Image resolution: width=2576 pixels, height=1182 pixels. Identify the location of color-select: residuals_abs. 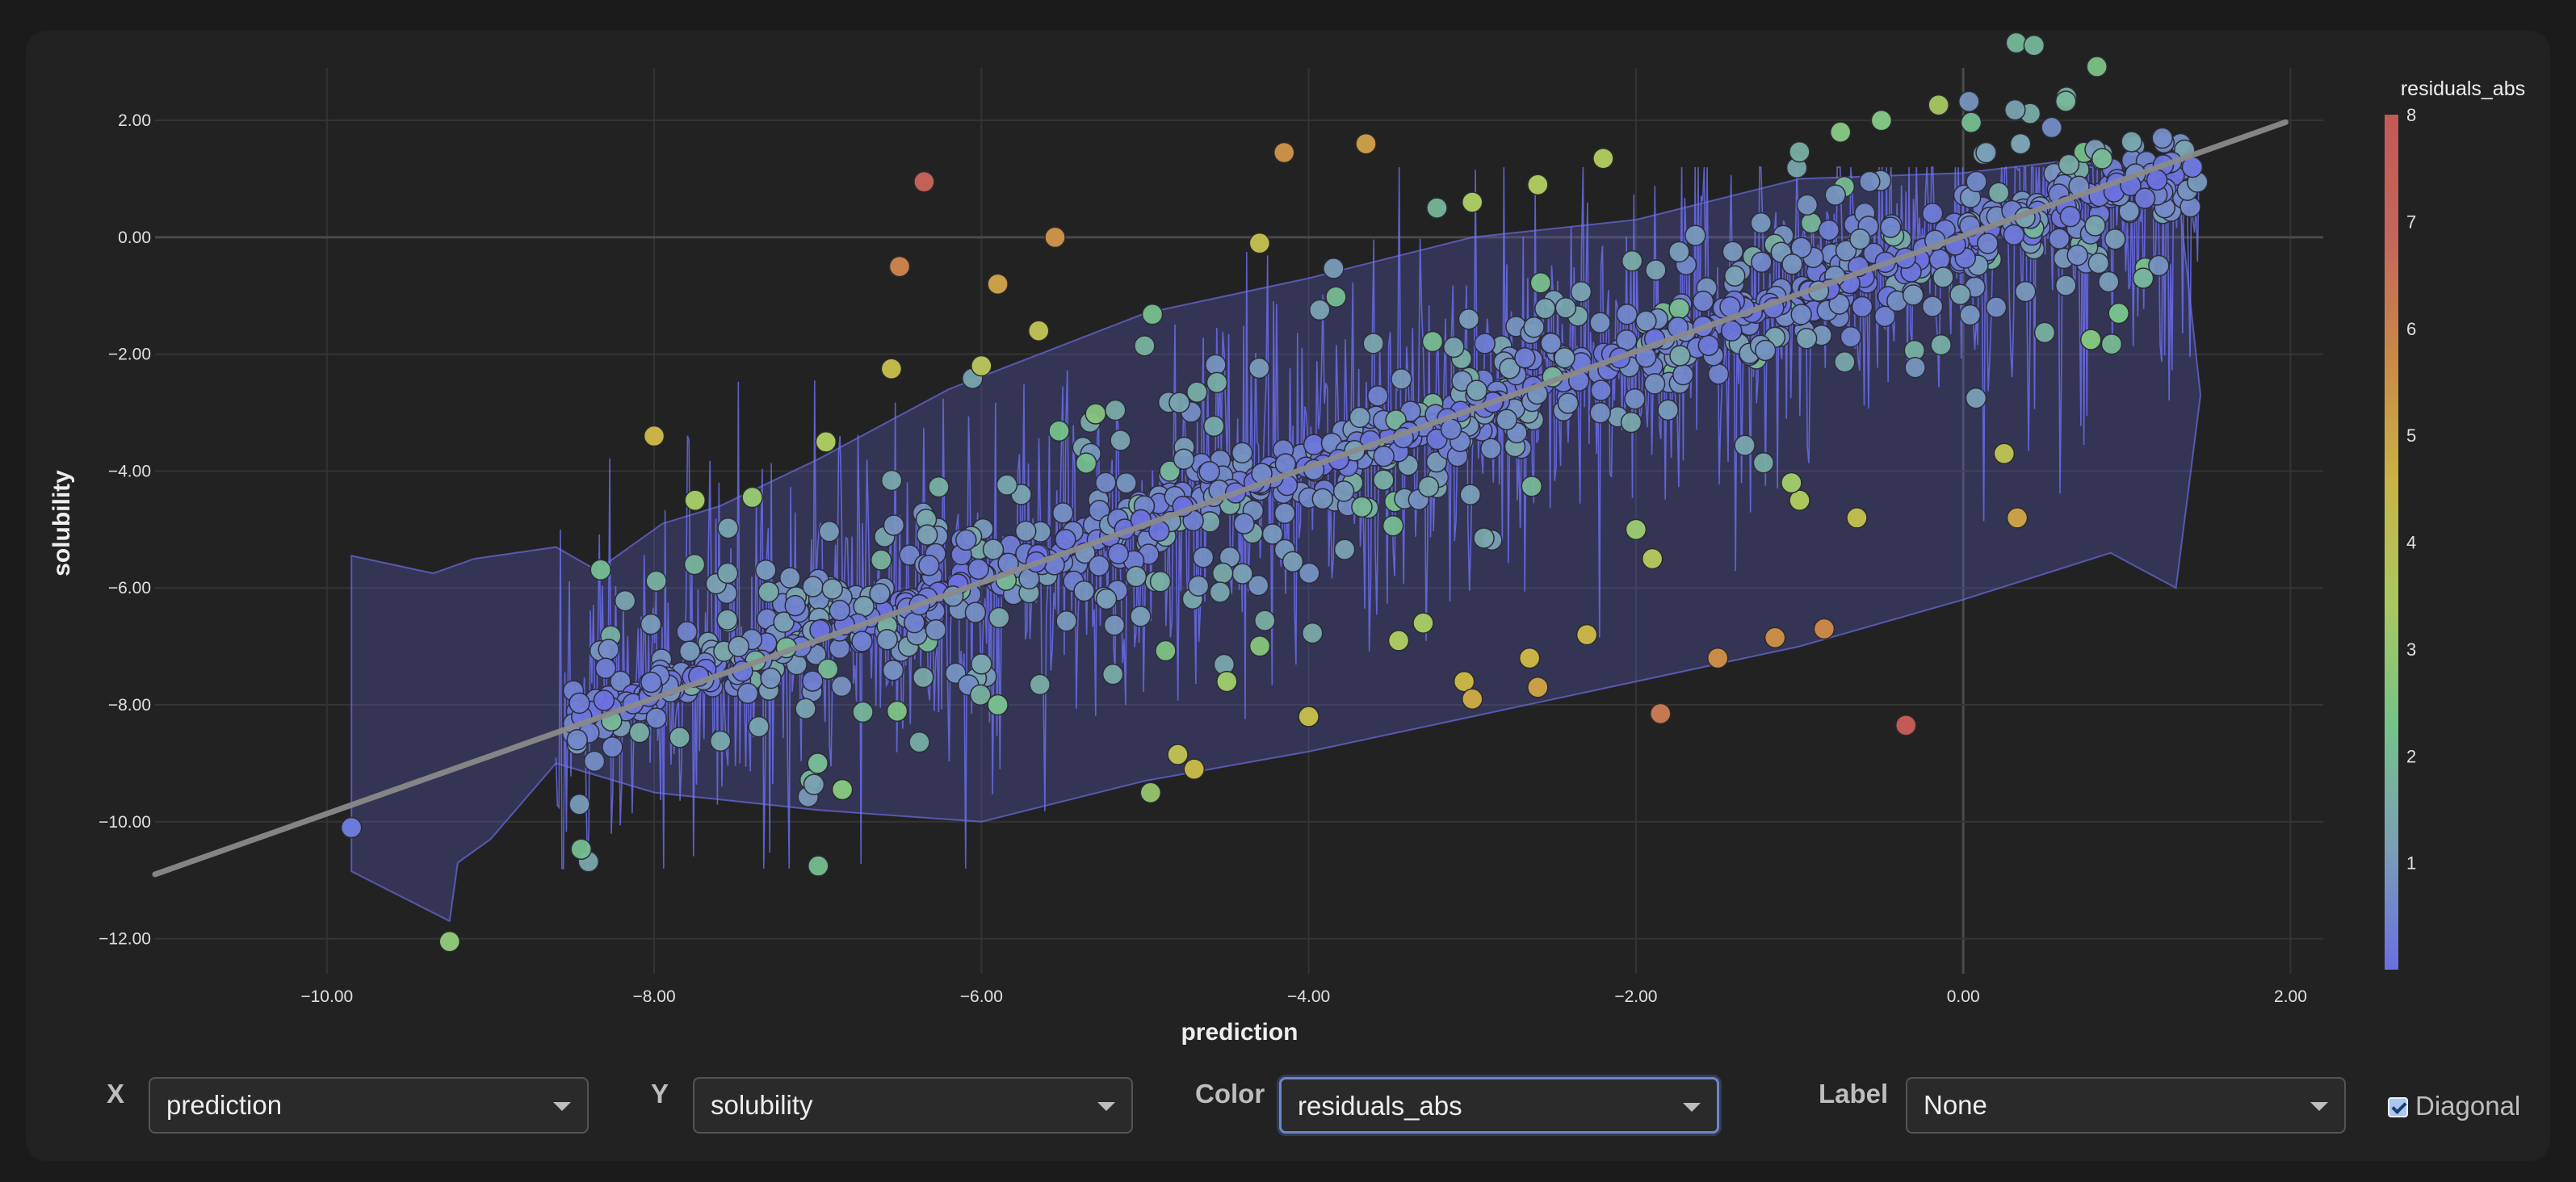
(1499, 1105).